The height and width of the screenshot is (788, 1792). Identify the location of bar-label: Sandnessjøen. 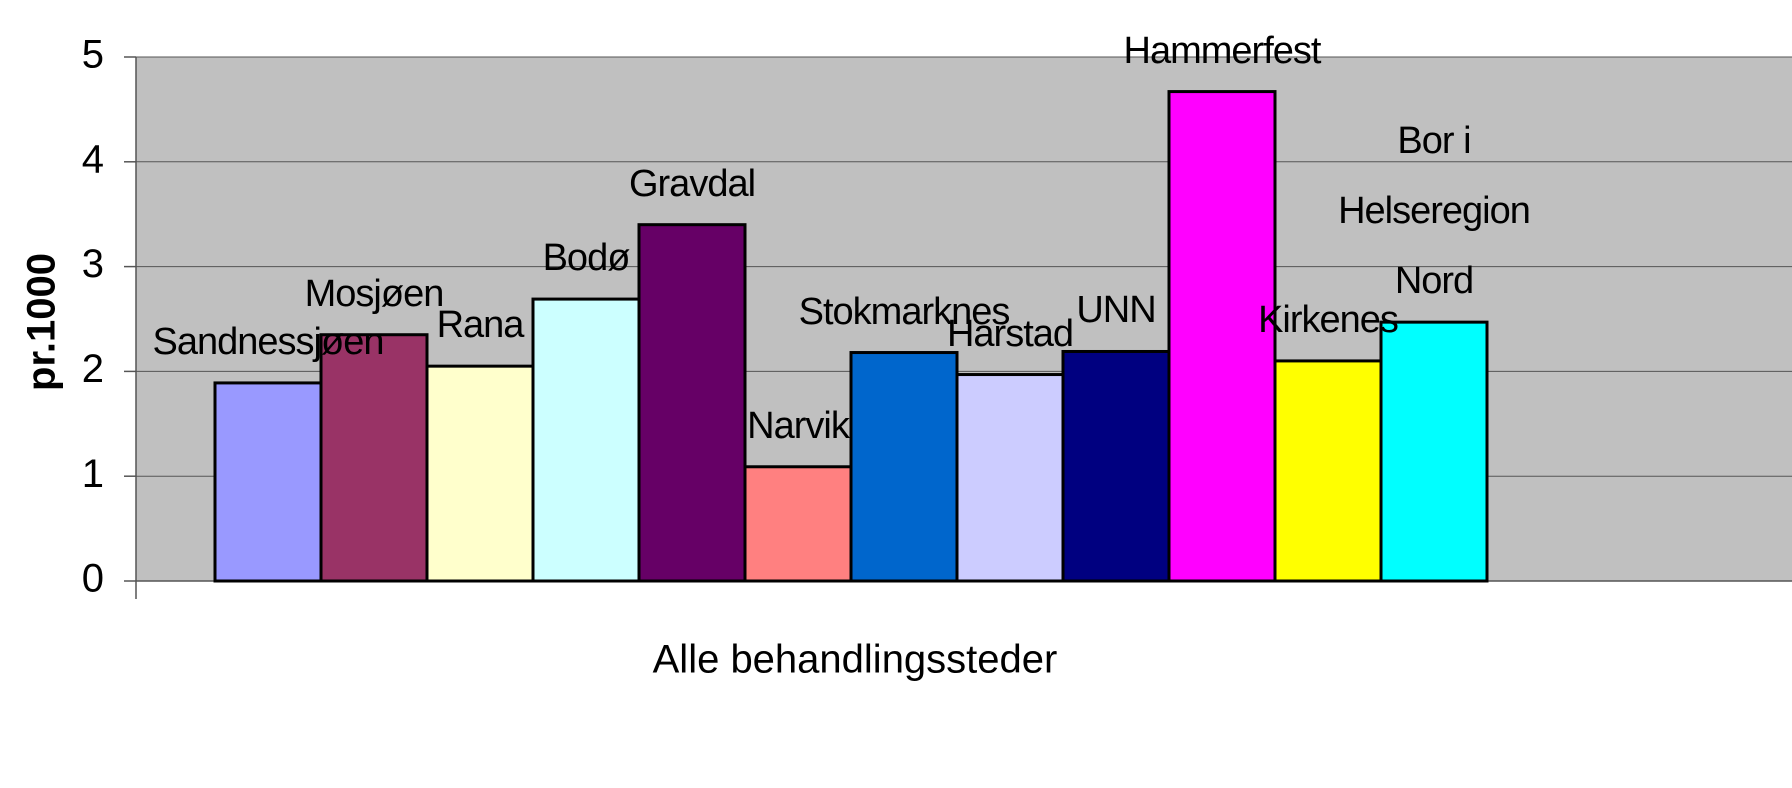
(268, 341).